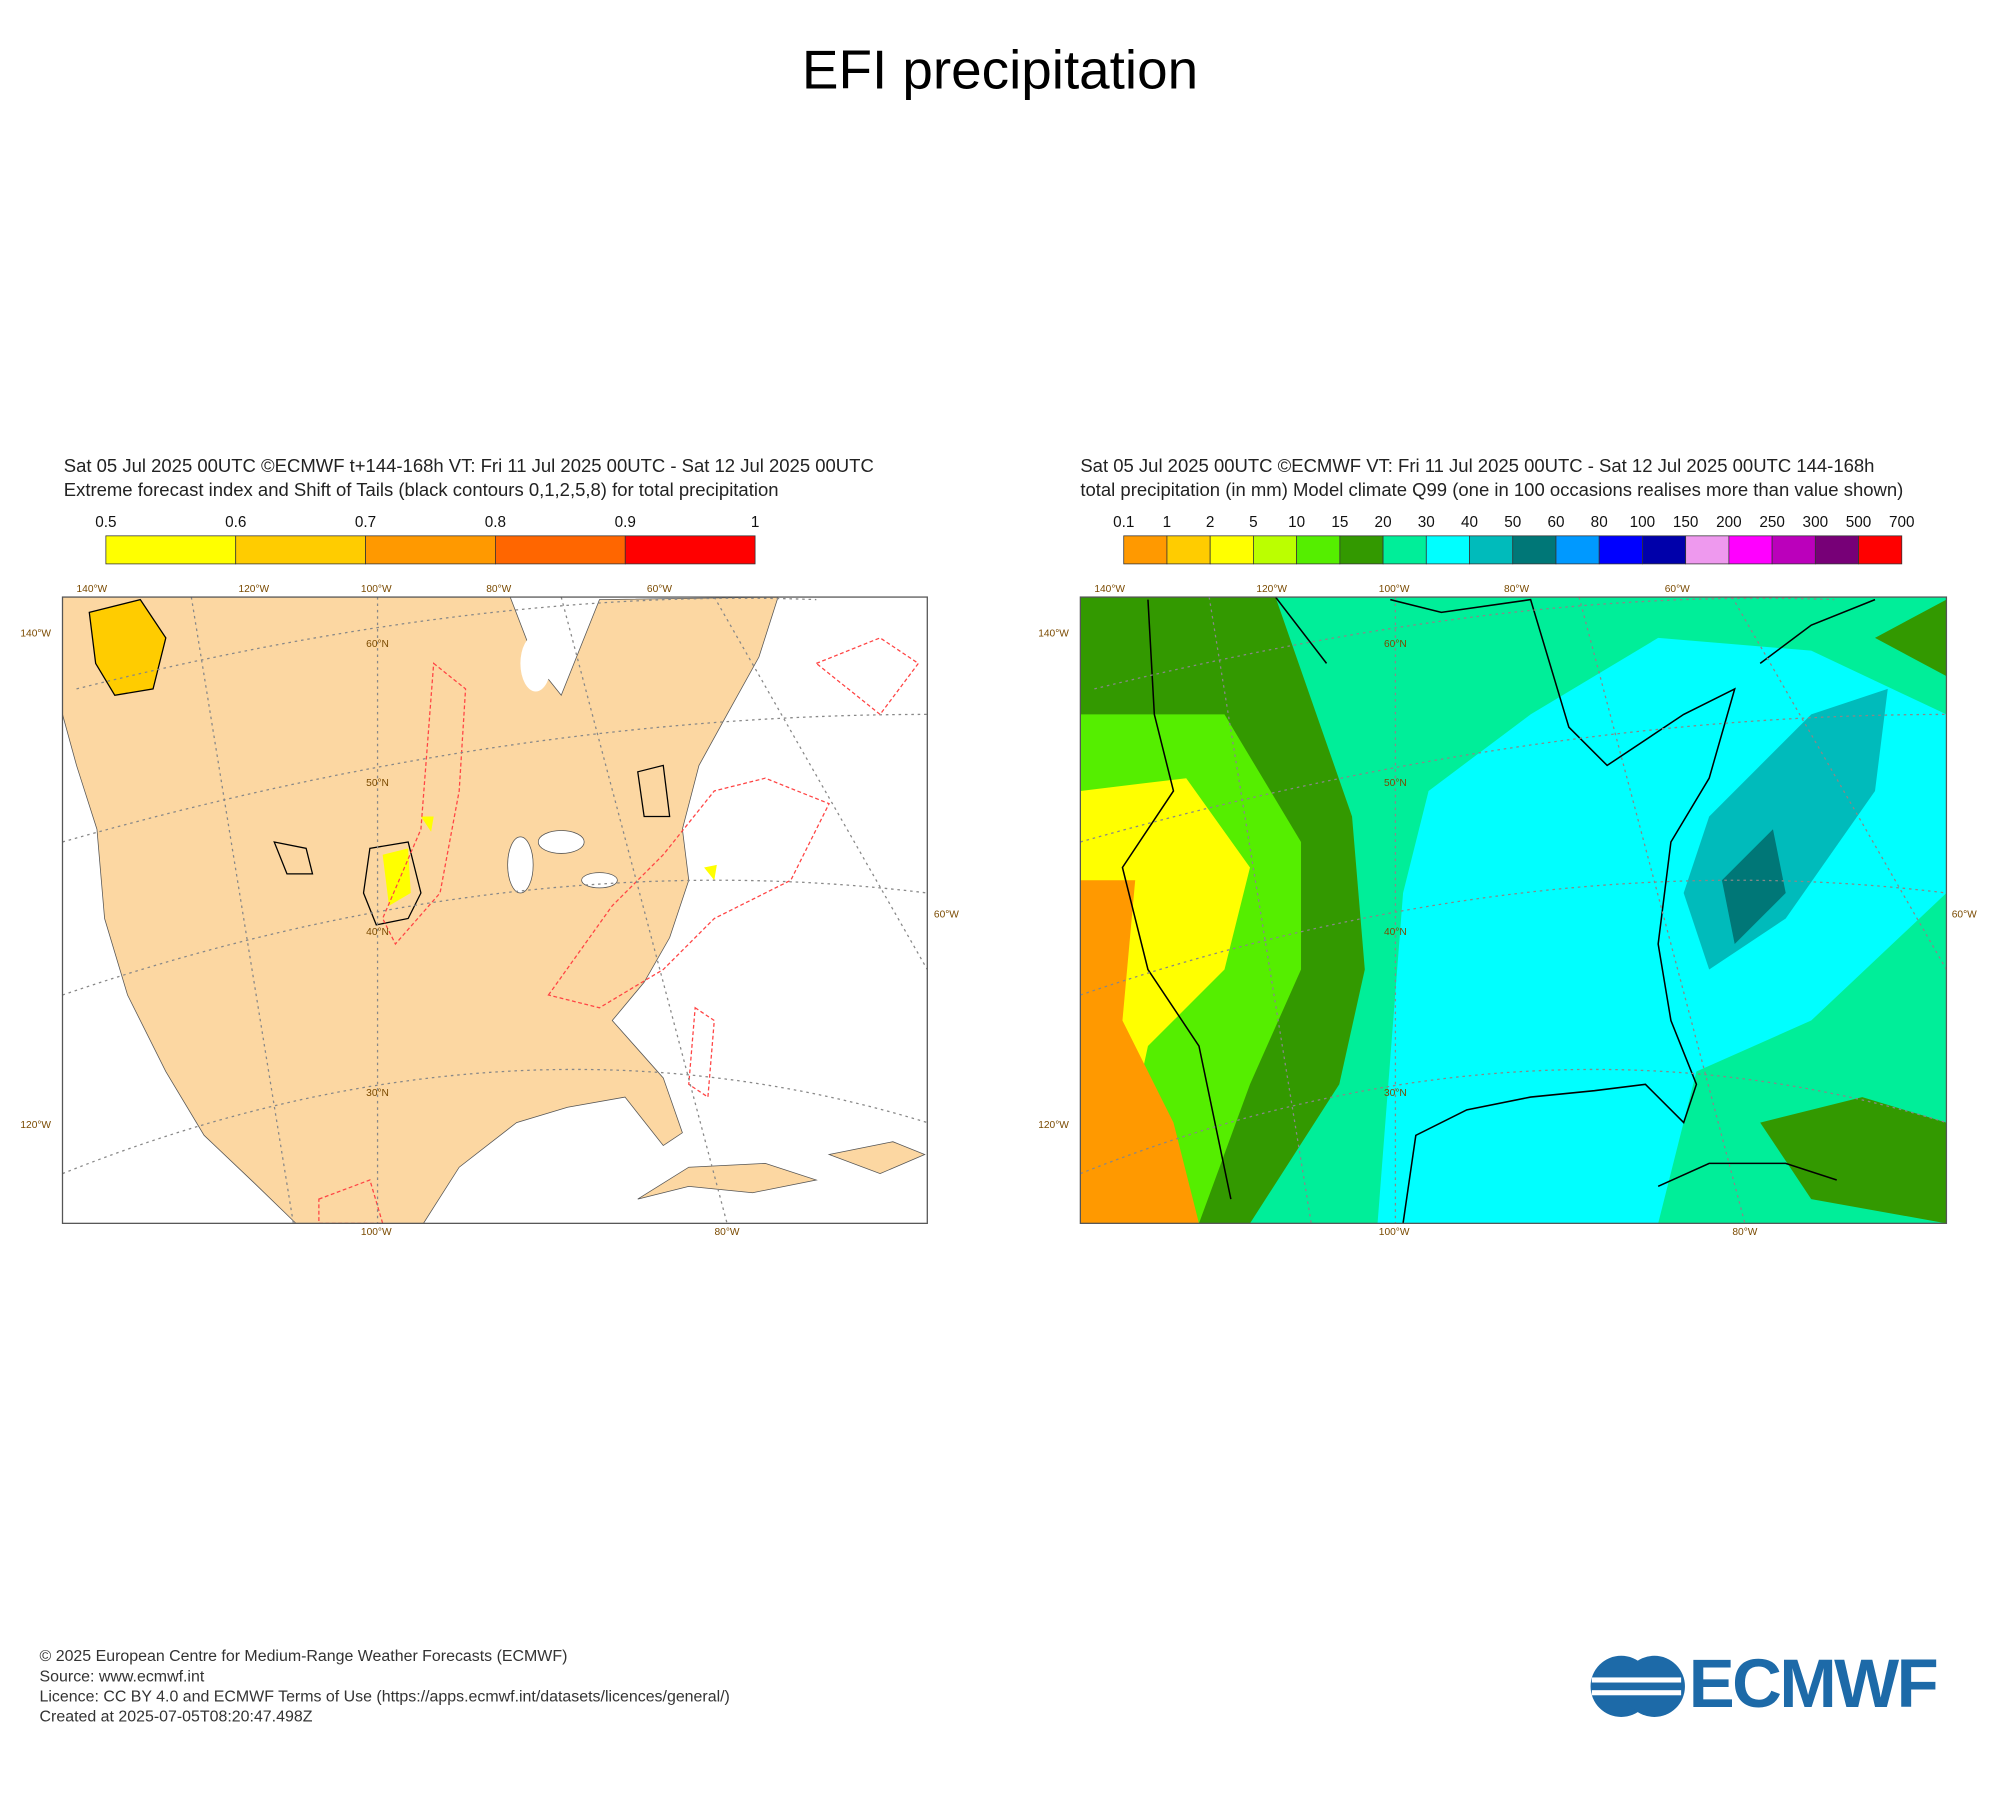 The height and width of the screenshot is (1800, 2000). What do you see at coordinates (1383, 522) in the screenshot?
I see `colorbar-label: 20` at bounding box center [1383, 522].